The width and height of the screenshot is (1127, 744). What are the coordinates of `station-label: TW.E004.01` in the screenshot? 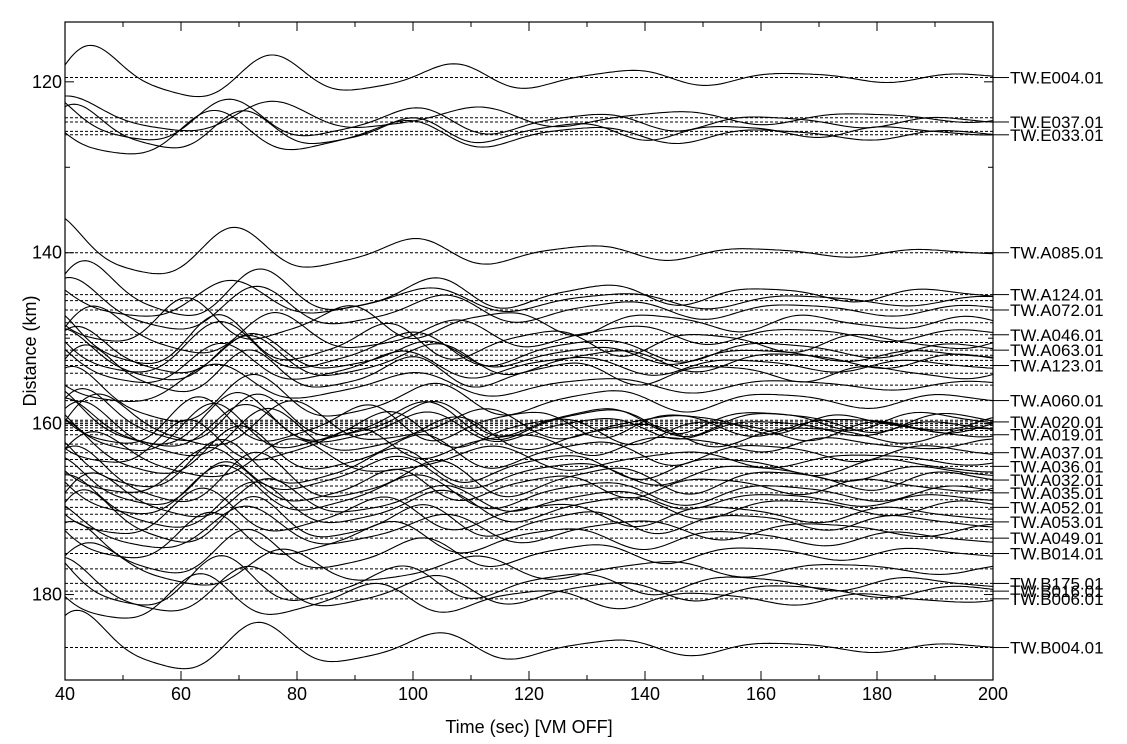 It's located at (1057, 78).